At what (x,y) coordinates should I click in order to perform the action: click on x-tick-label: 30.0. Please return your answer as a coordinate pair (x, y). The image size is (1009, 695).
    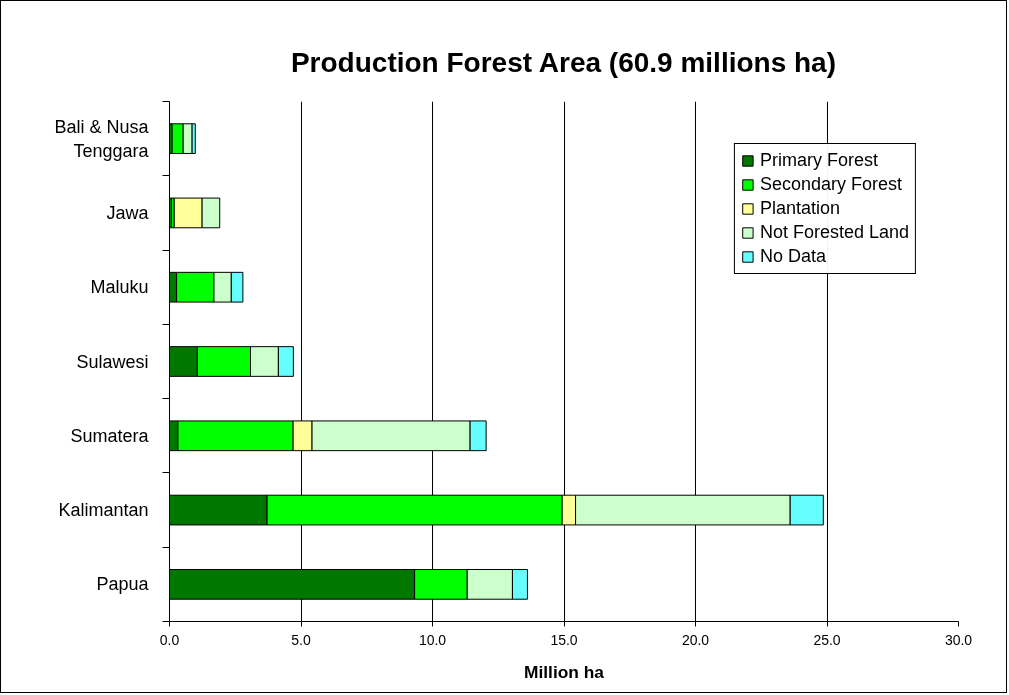
    Looking at the image, I should click on (958, 639).